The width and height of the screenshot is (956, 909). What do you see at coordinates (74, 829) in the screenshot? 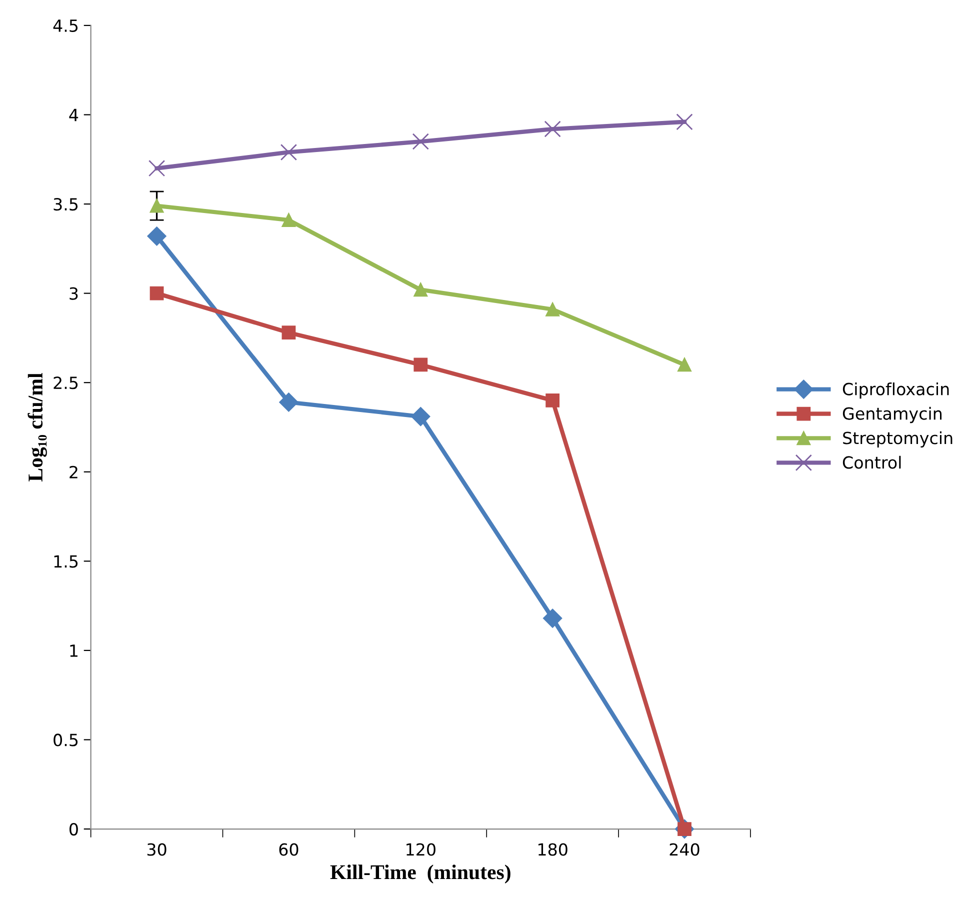
I see `y-tick-label: 0` at bounding box center [74, 829].